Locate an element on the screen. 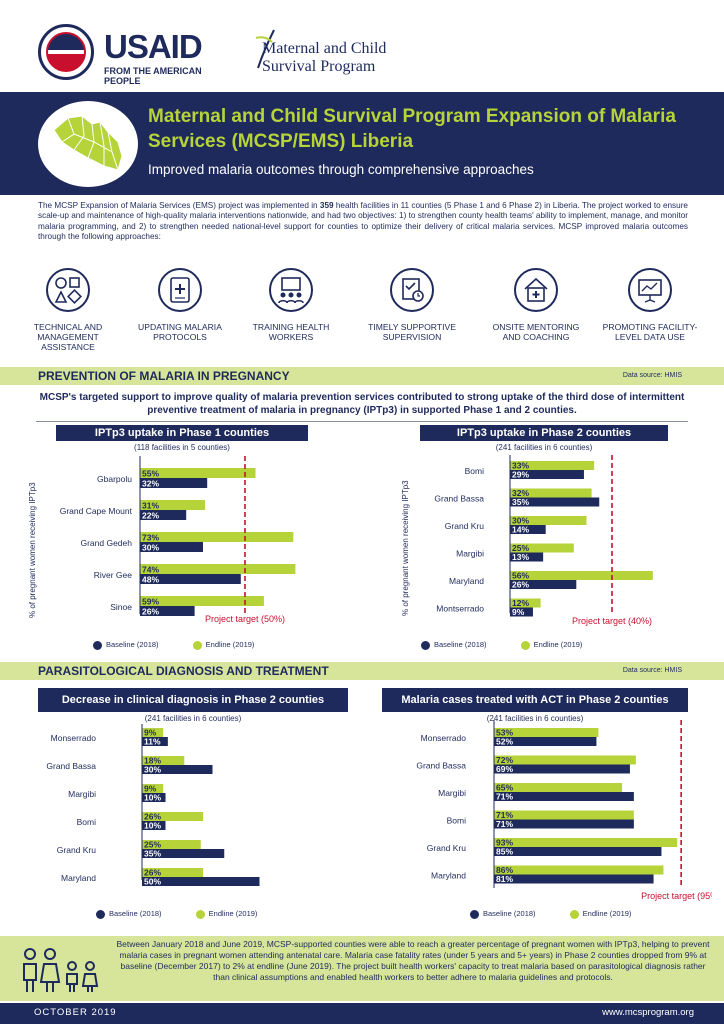 The height and width of the screenshot is (1024, 724). category-label: Margibi is located at coordinates (470, 554).